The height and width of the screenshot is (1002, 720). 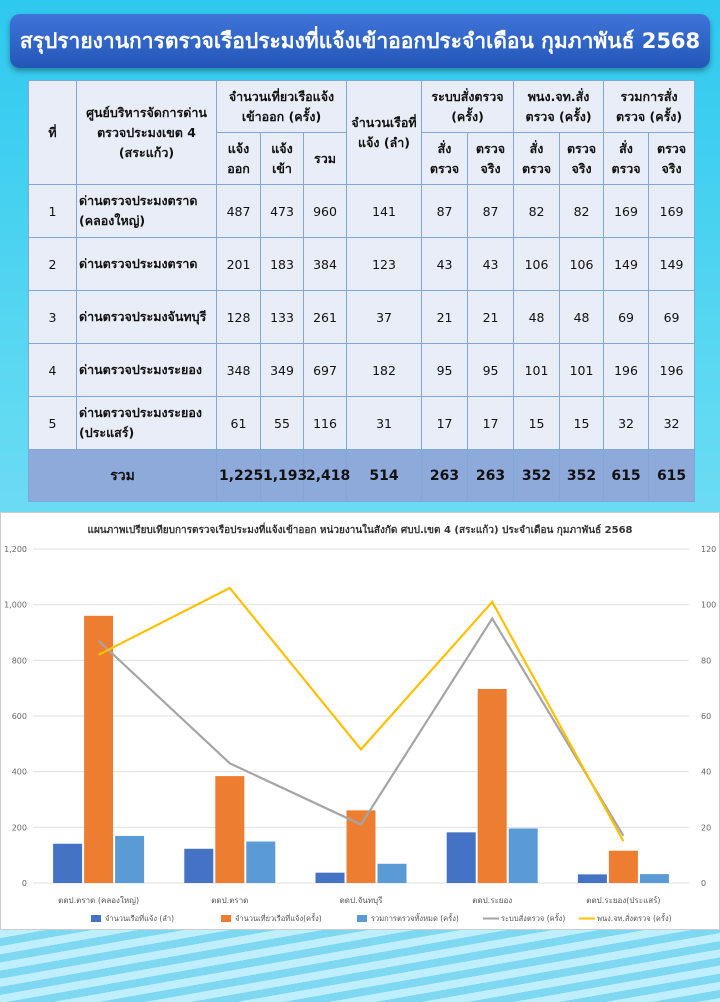 What do you see at coordinates (146, 211) in the screenshot?
I see `cell-name: ด่านตรวจประมงตราด (คลองใหญ่)` at bounding box center [146, 211].